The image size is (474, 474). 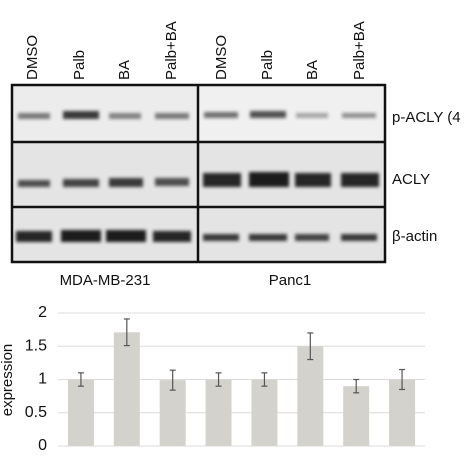 What do you see at coordinates (8, 380) in the screenshot?
I see `y-axis-label: expression` at bounding box center [8, 380].